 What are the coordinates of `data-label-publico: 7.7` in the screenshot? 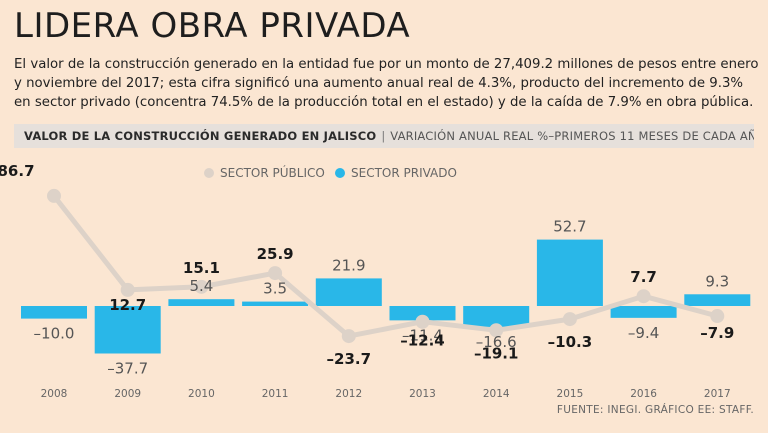 It's located at (643, 277).